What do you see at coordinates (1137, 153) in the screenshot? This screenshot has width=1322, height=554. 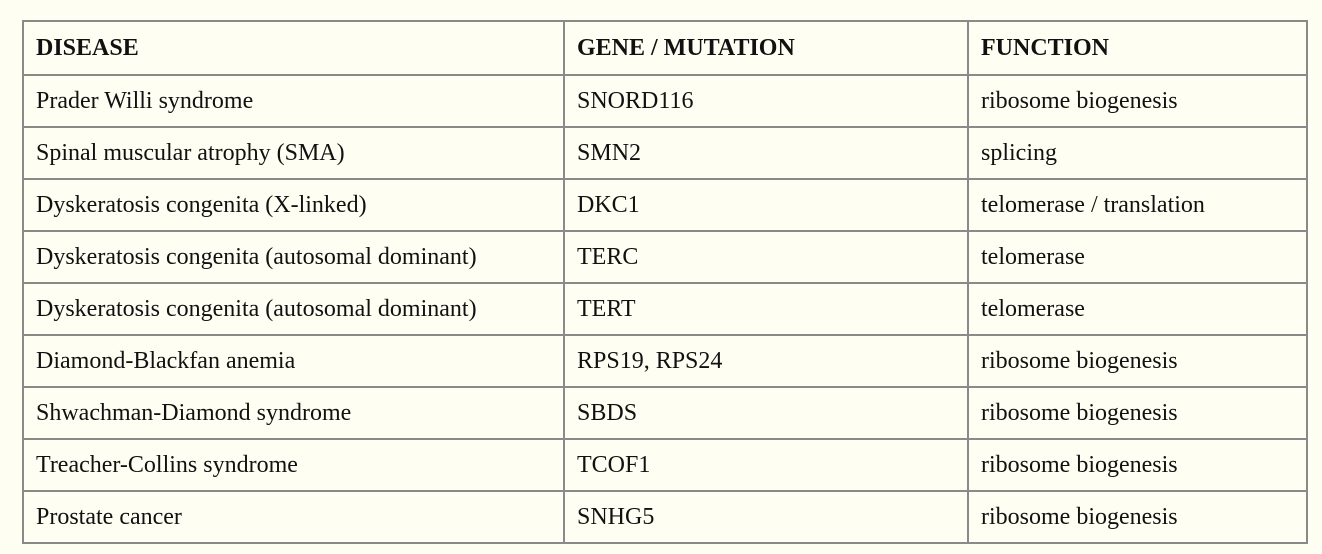 I see `cell-function: splicing` at bounding box center [1137, 153].